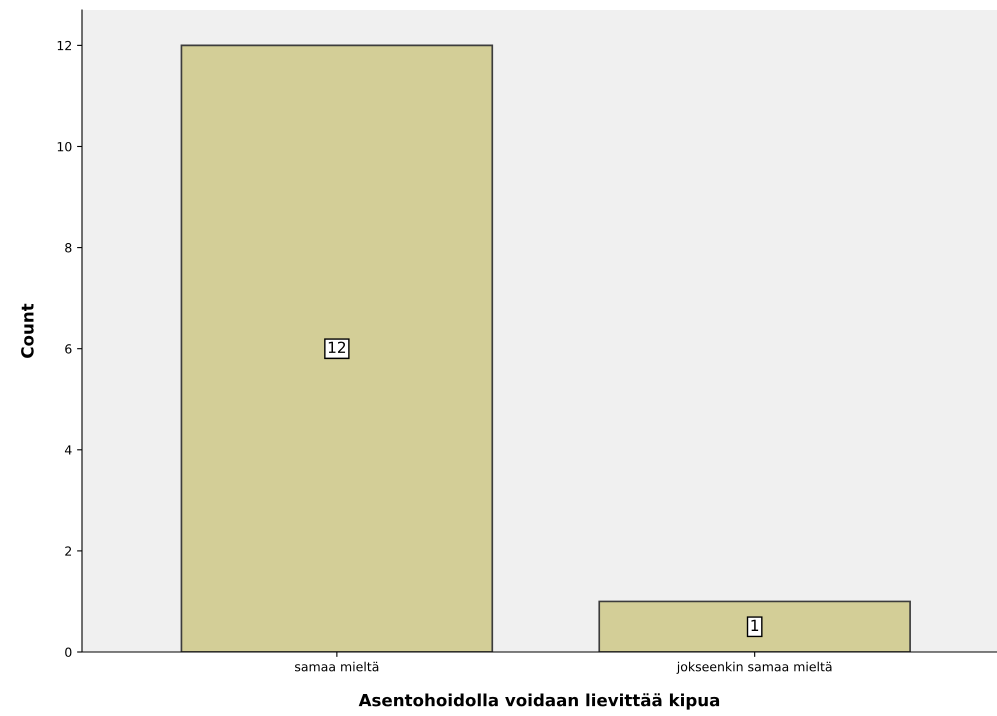 This screenshot has height=716, width=997. Describe the element at coordinates (68, 349) in the screenshot. I see `y-tick-label: 6` at that location.